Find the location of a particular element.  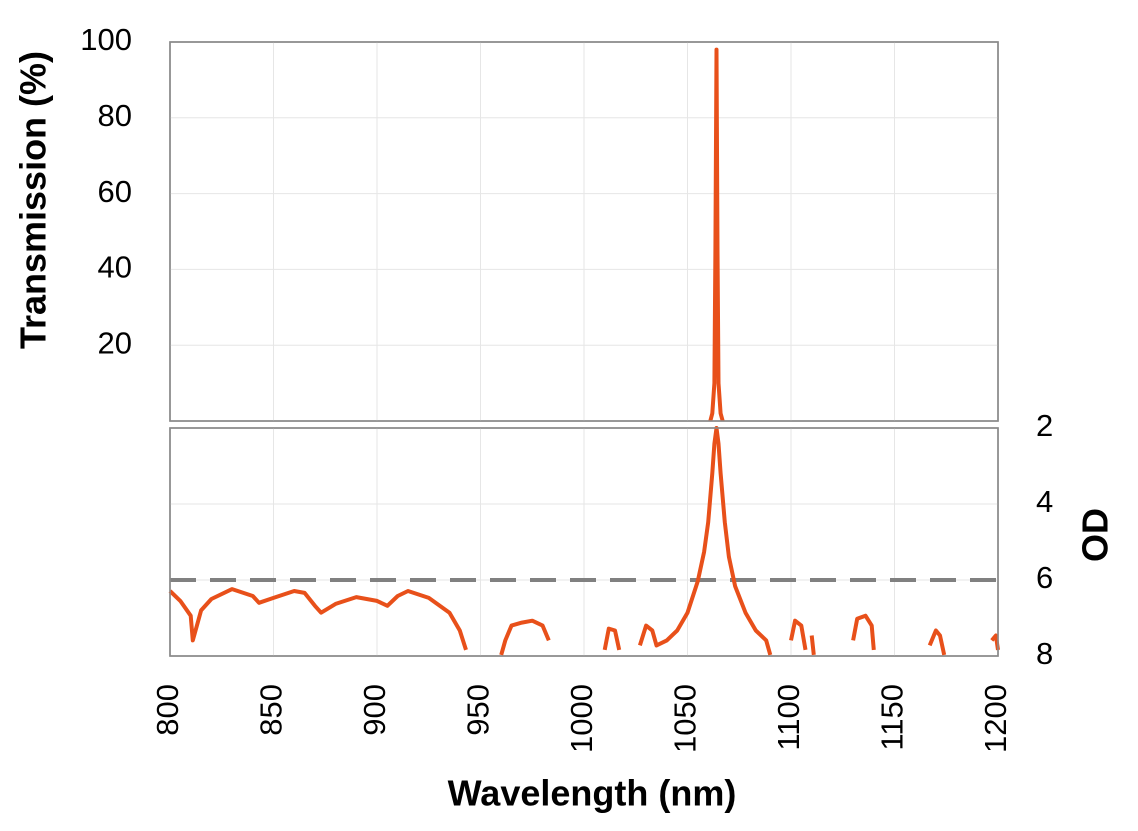

x-tick-label: 900 is located at coordinates (374, 710).